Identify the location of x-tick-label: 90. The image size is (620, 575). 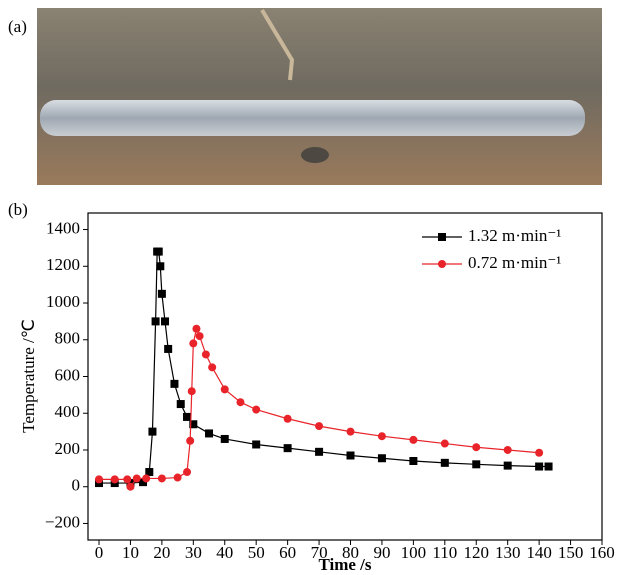
(381, 552).